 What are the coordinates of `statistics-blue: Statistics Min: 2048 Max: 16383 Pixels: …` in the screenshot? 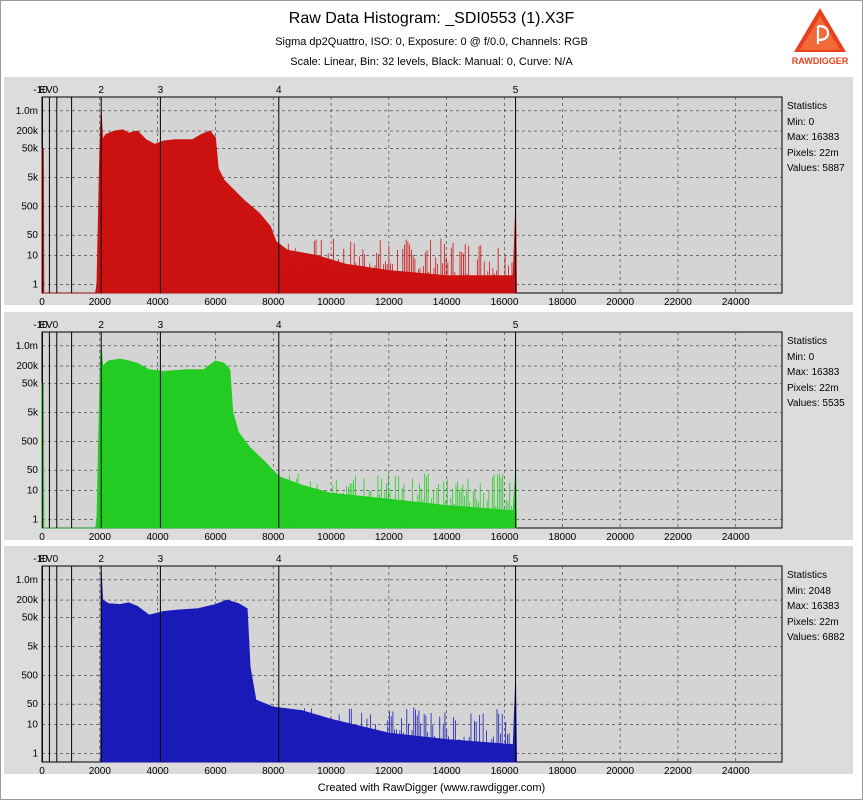 It's located at (820, 607).